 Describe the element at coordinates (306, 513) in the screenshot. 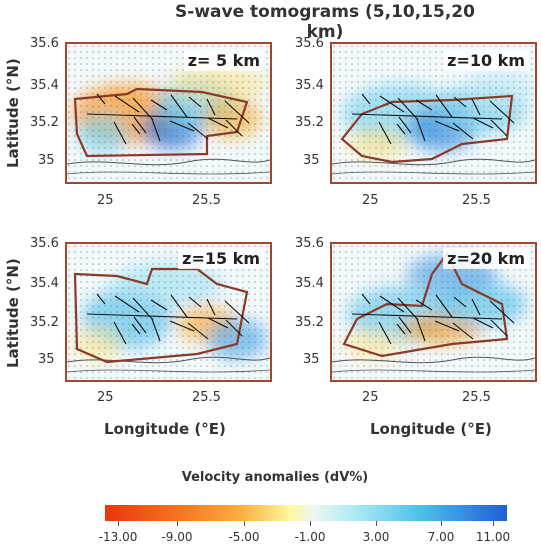

I see `colorbar` at that location.